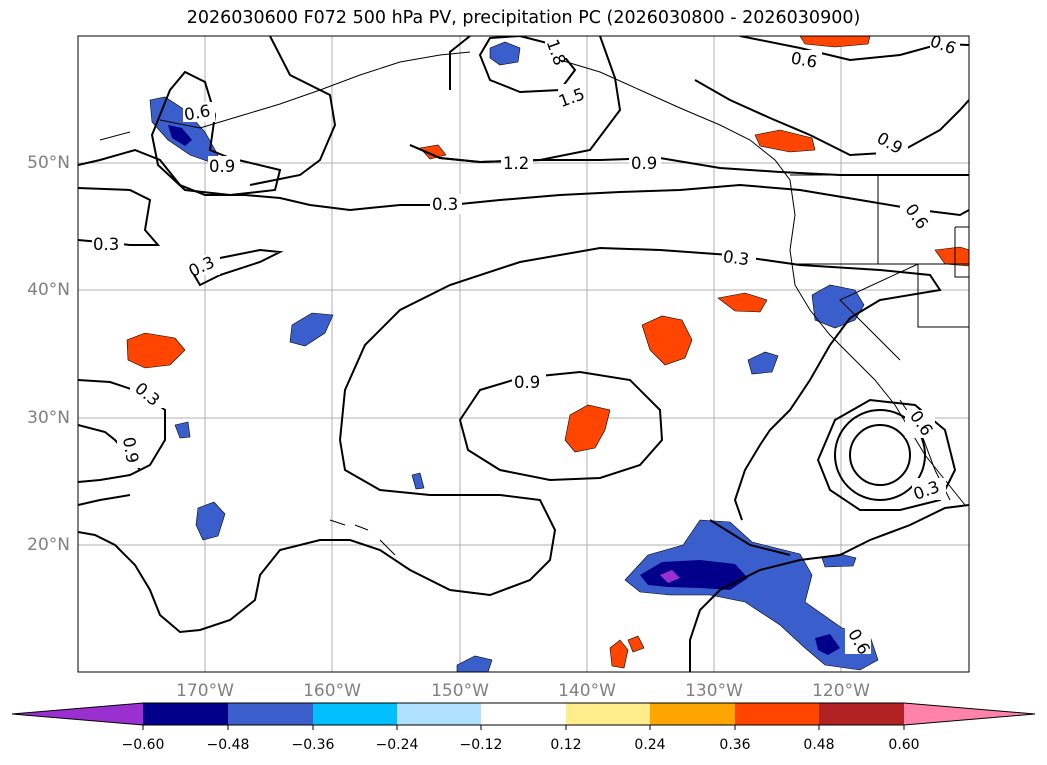  I want to click on lat-tick-label: 30°N, so click(48, 418).